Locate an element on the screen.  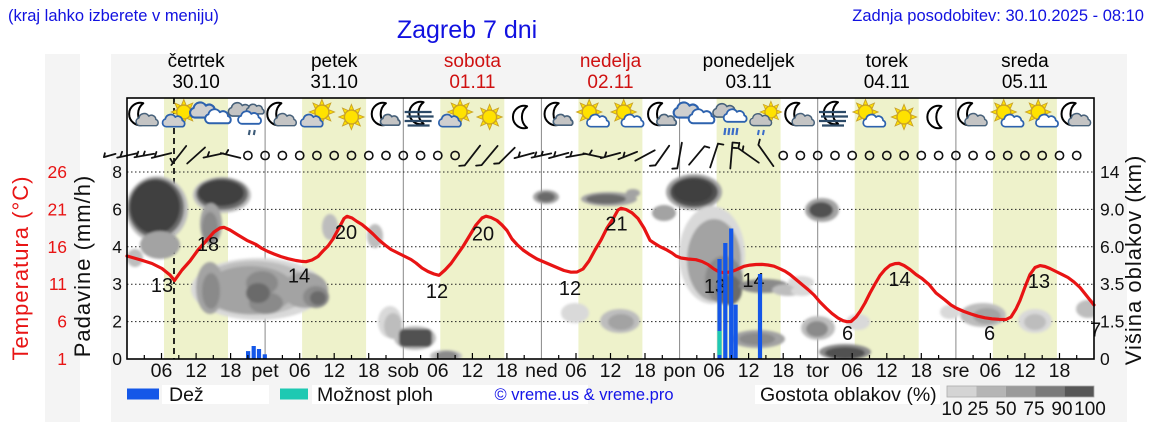
svg-text: 4 is located at coordinates (117, 247).